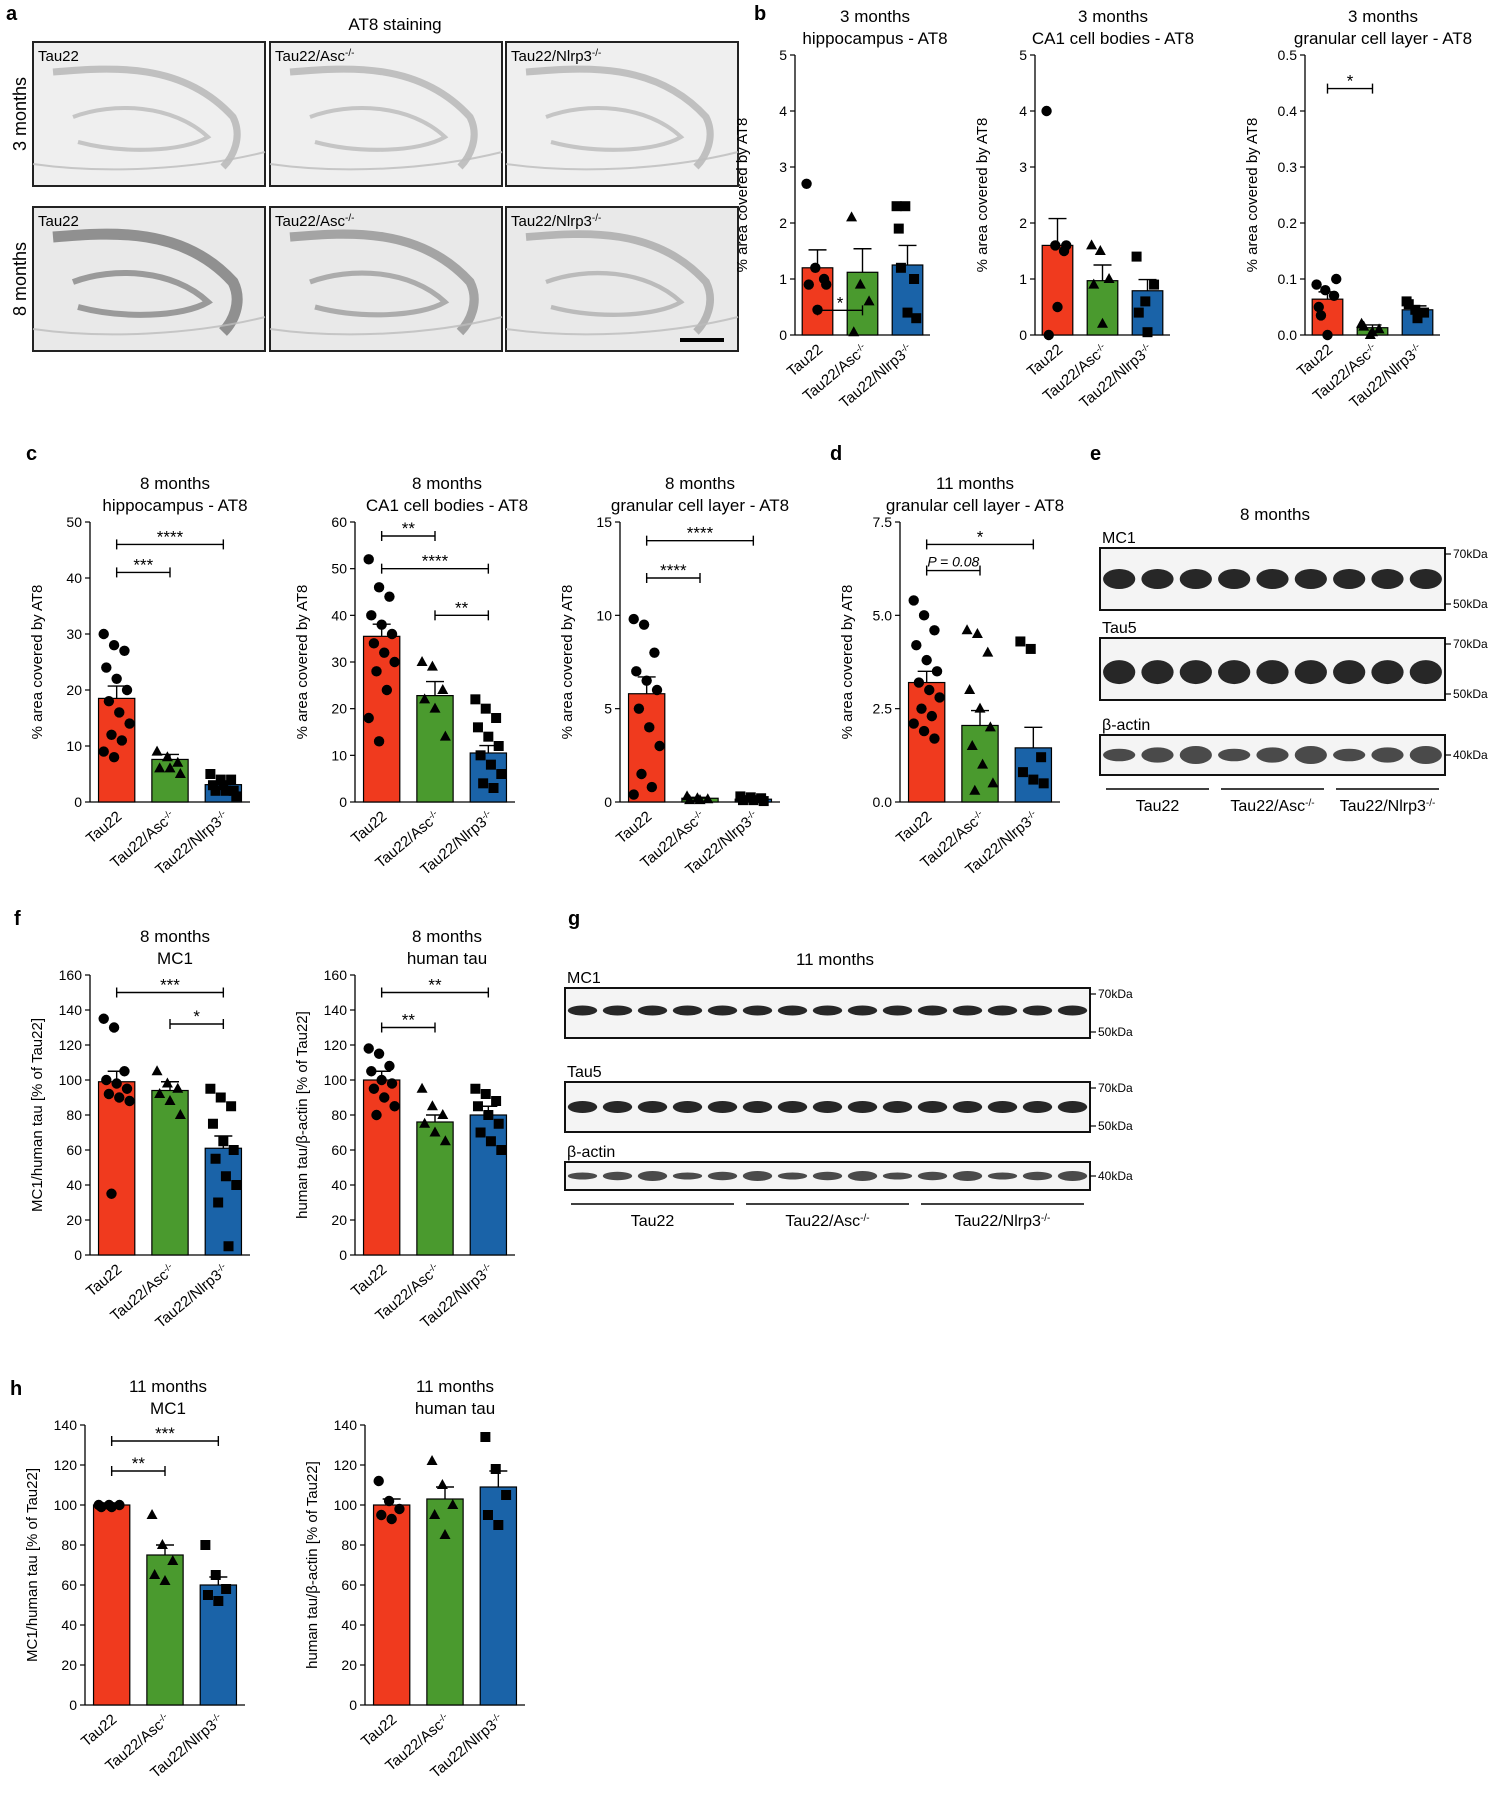 The height and width of the screenshot is (1800, 1507). What do you see at coordinates (883, 522) in the screenshot?
I see `y-tick-label: 7.5` at bounding box center [883, 522].